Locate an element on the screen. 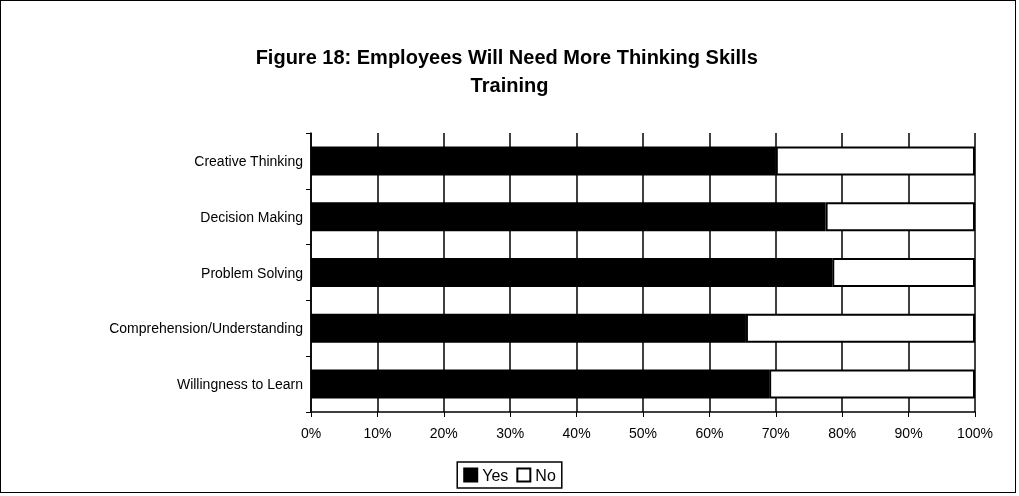  y-tick-label: Creative Thinking is located at coordinates (248, 160).